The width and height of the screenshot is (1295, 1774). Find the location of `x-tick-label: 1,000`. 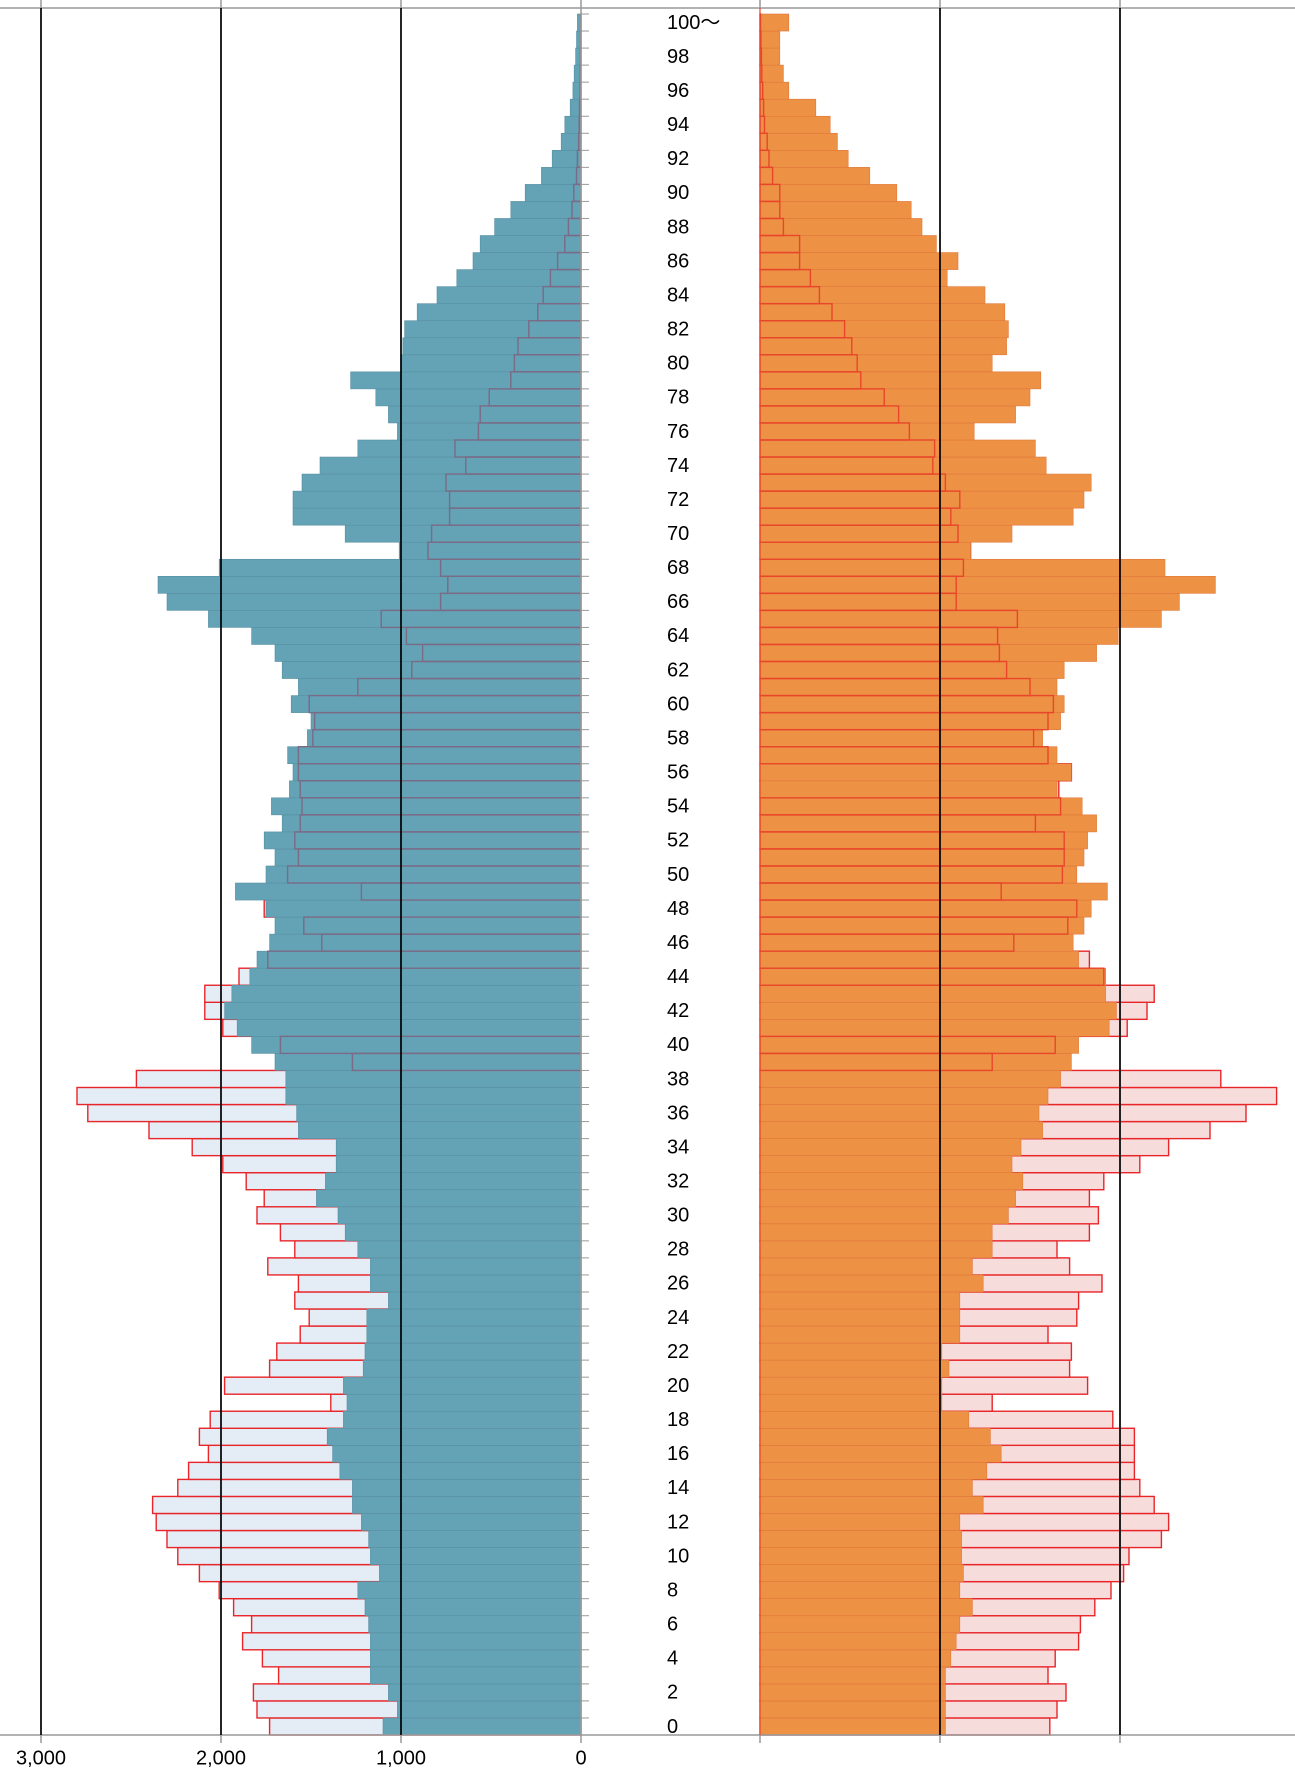

x-tick-label: 1,000 is located at coordinates (401, 1758).